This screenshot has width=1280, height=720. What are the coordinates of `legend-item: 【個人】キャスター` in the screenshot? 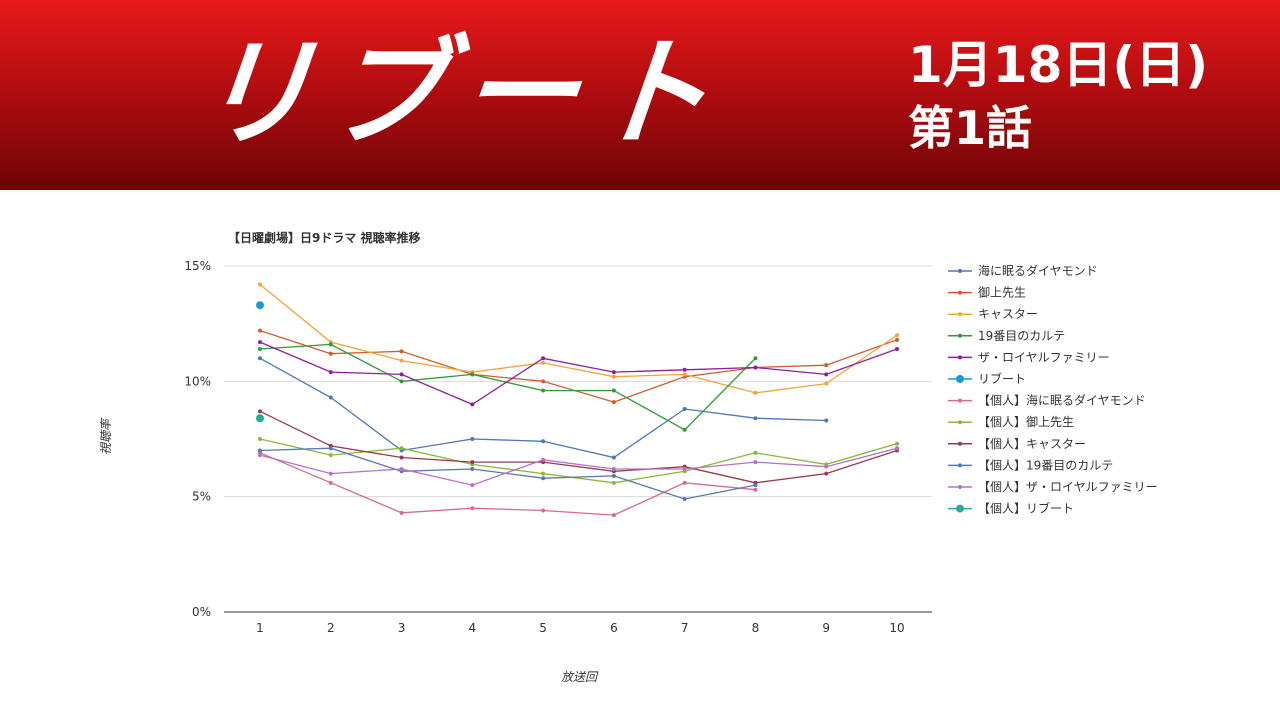 It's located at (1017, 444).